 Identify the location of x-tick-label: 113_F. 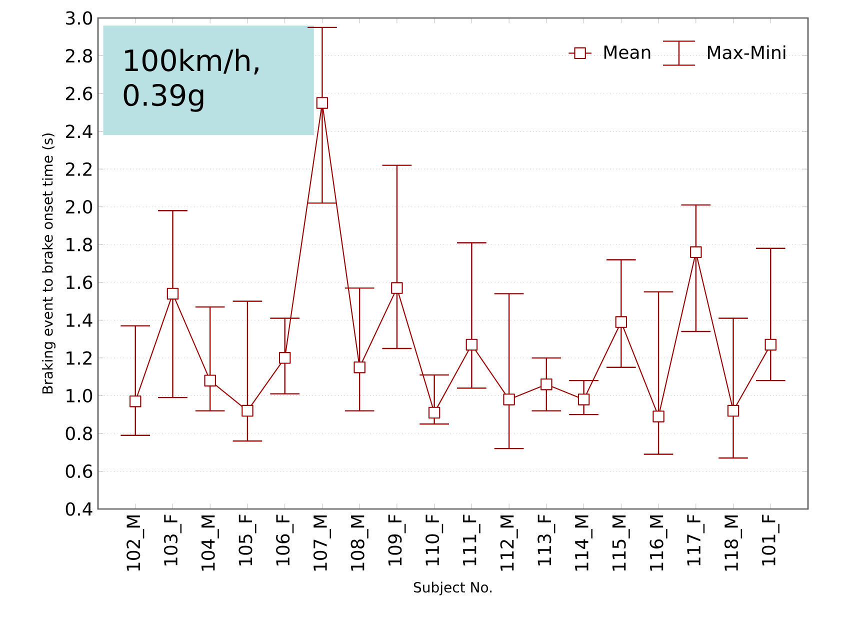
(547, 540).